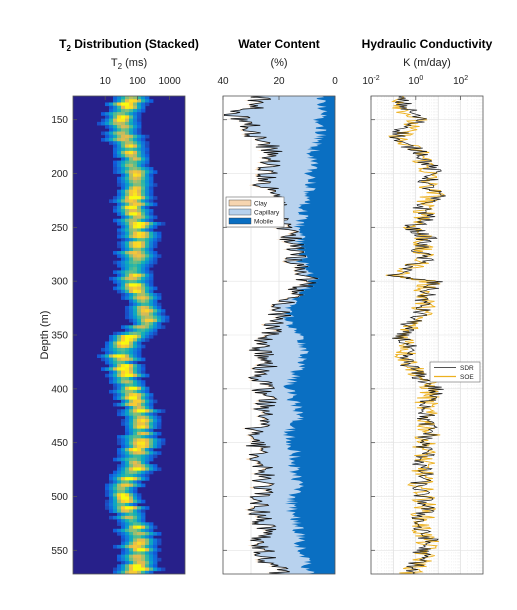 This screenshot has height=610, width=517. Describe the element at coordinates (129, 64) in the screenshot. I see `t2-xlabel: T2 (ms)` at that location.